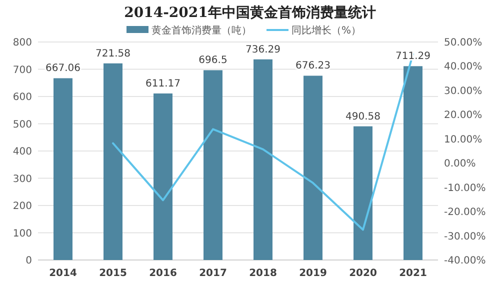  I want to click on y2-tick-label: -30.00%, so click(465, 236).